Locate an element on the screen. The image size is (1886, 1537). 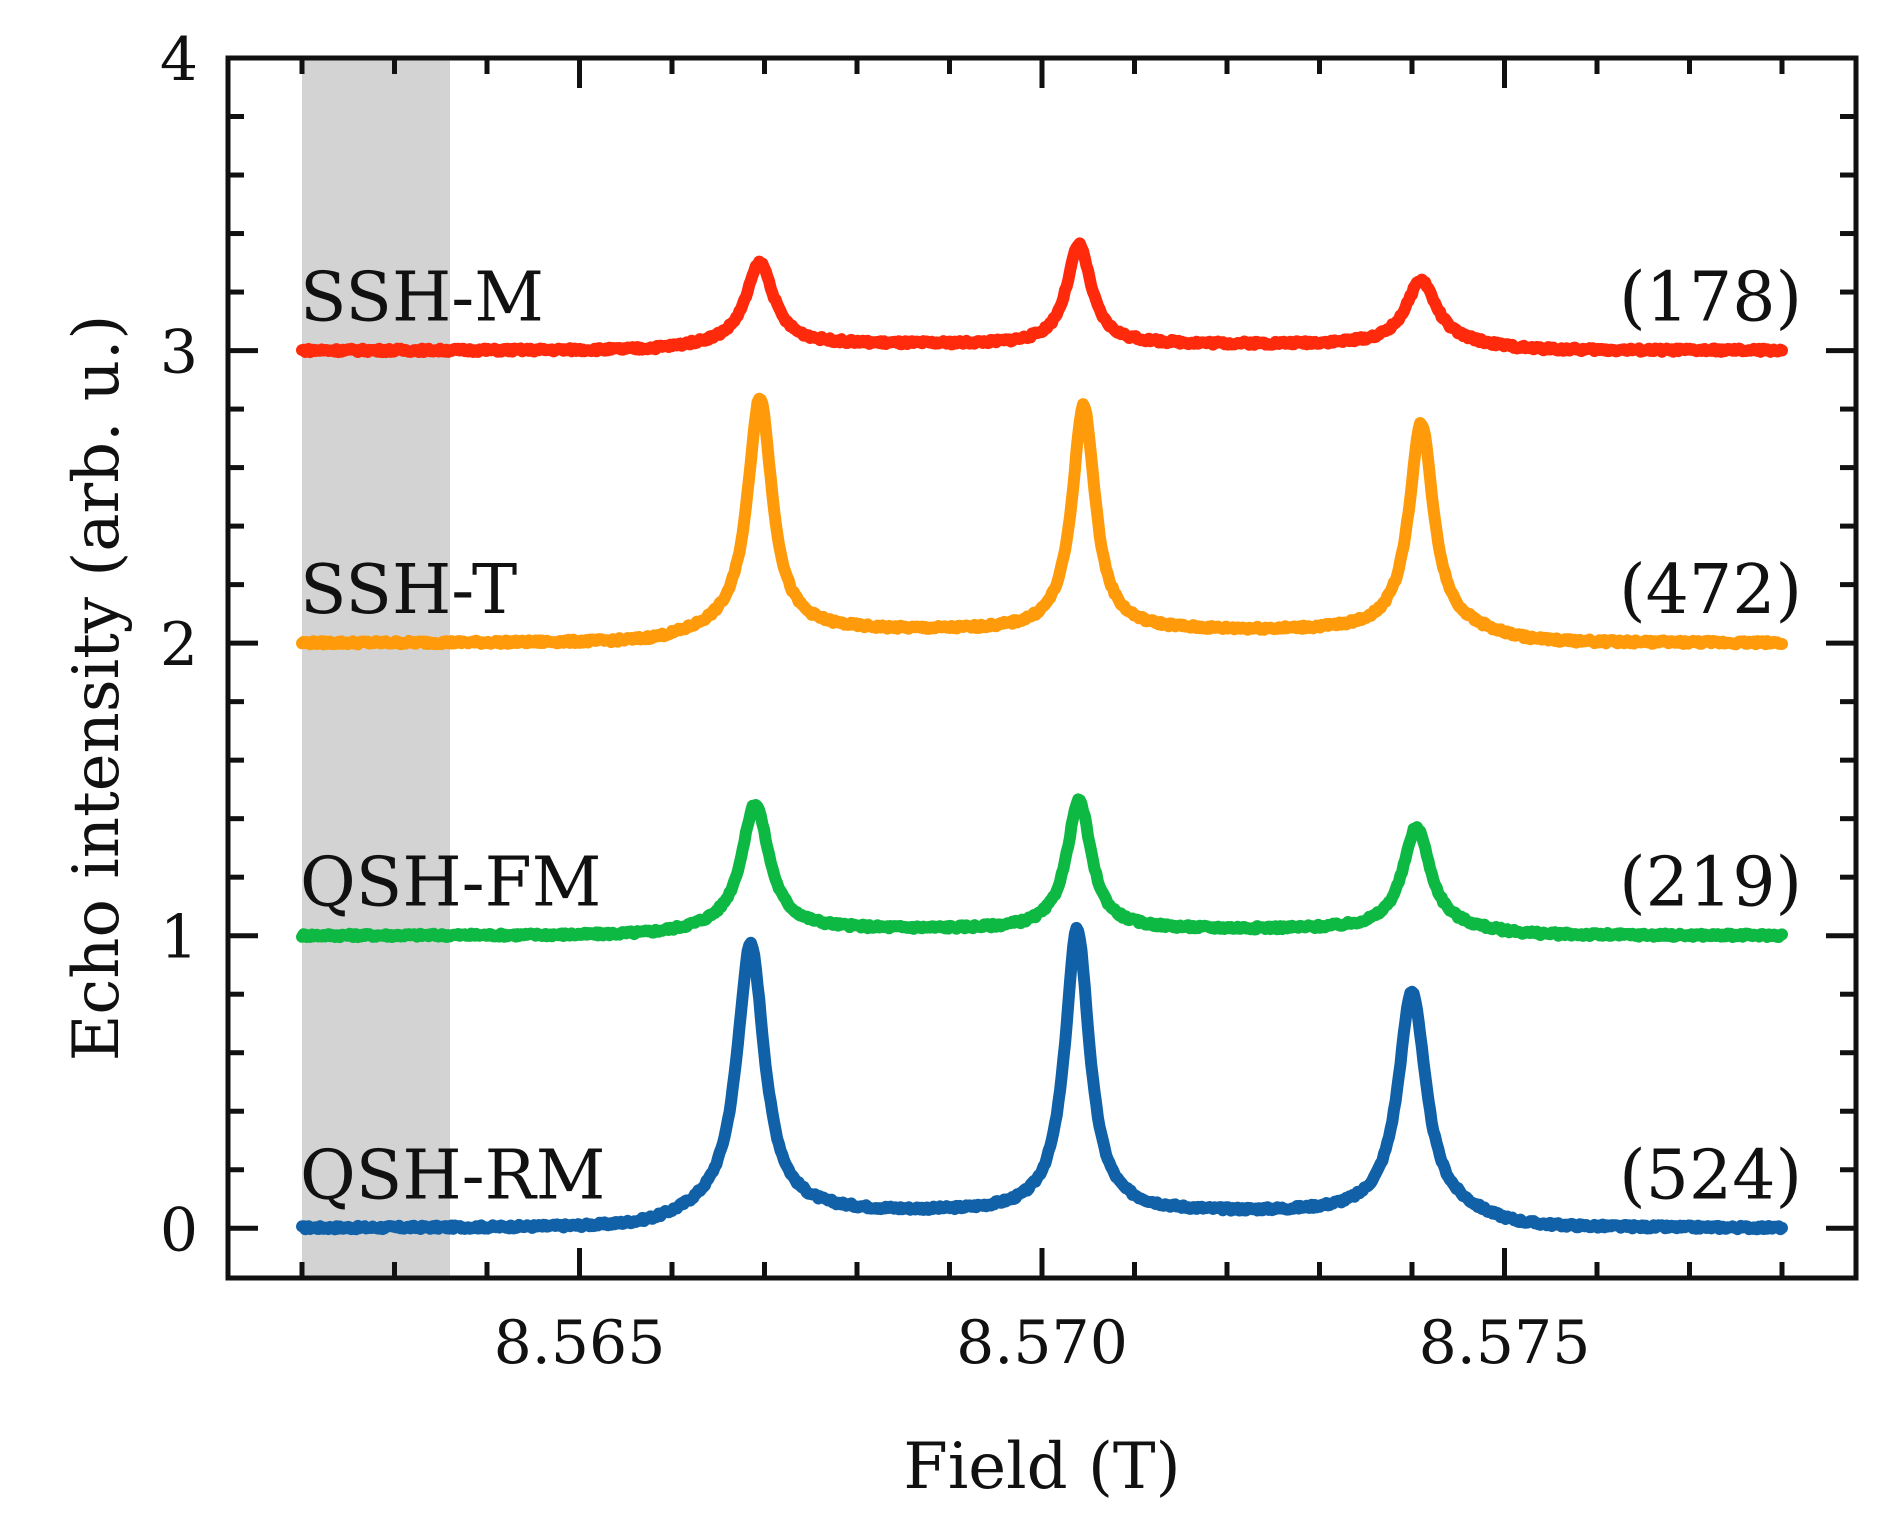
series-label: SSH-M is located at coordinates (422, 298).